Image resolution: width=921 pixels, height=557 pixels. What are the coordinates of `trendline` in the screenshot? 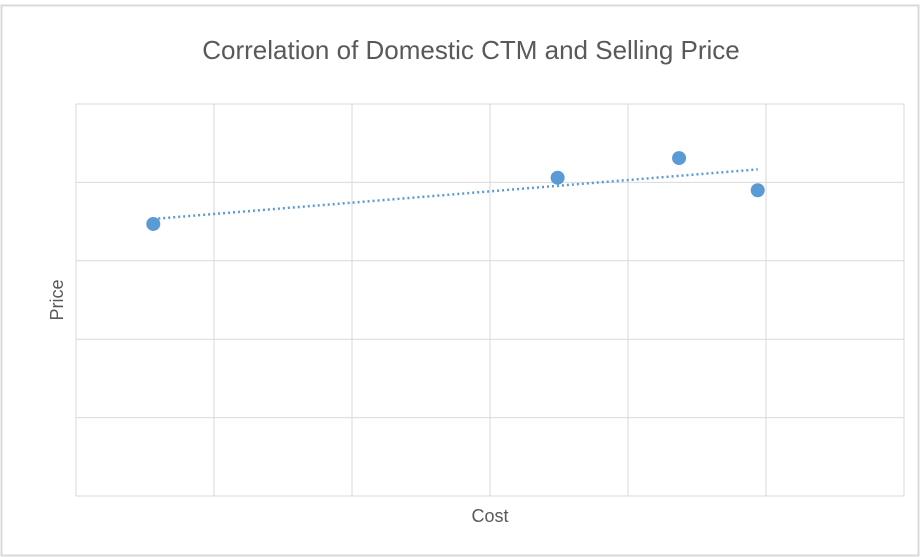 It's located at (455, 194).